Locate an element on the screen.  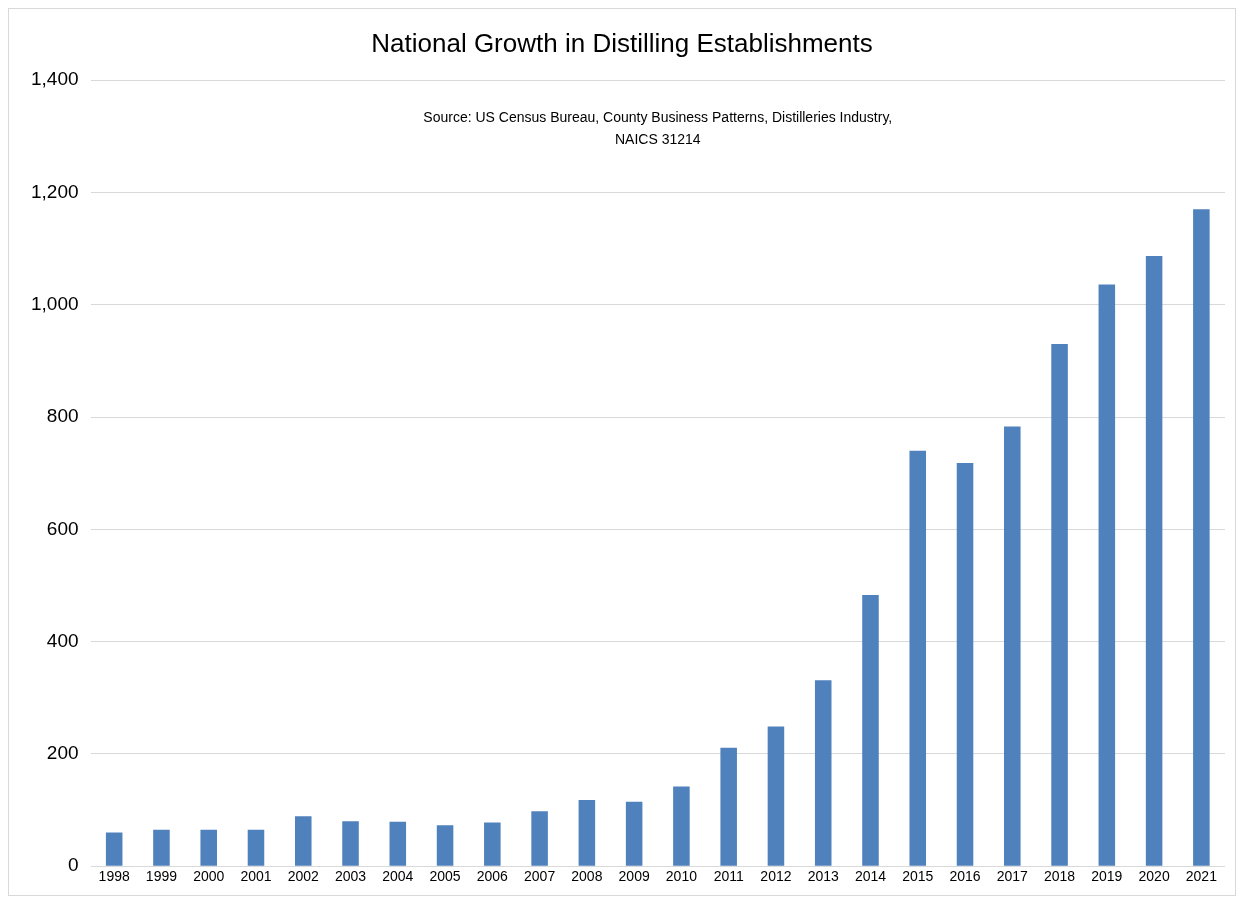
x-tick-label: 2006 is located at coordinates (492, 876).